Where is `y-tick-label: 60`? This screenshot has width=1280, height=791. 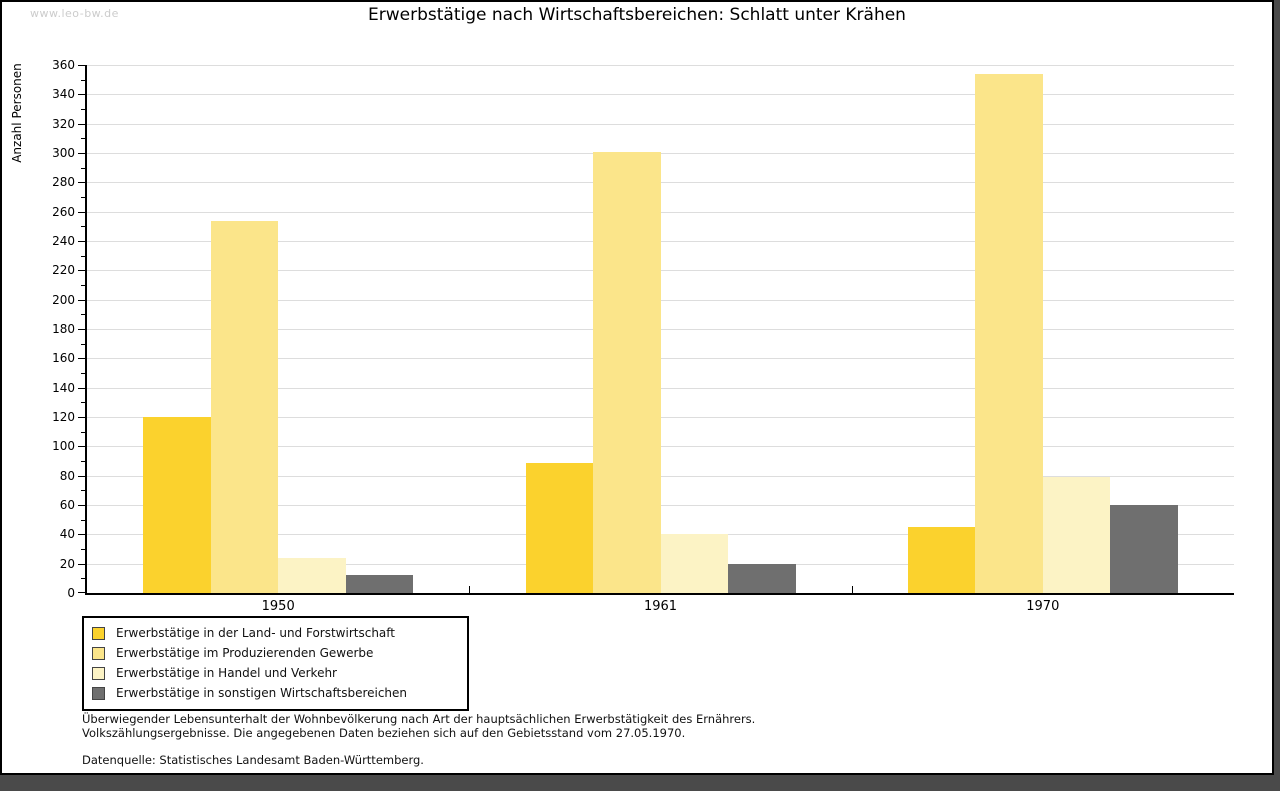
y-tick-label: 60 is located at coordinates (67, 505).